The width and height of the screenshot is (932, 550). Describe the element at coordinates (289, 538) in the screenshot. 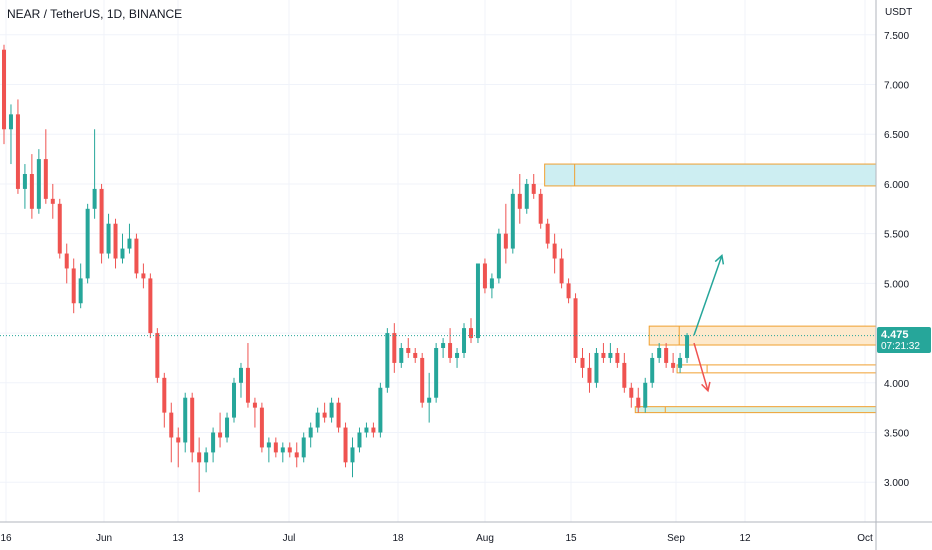

I see `x-tick-label: Jul` at that location.